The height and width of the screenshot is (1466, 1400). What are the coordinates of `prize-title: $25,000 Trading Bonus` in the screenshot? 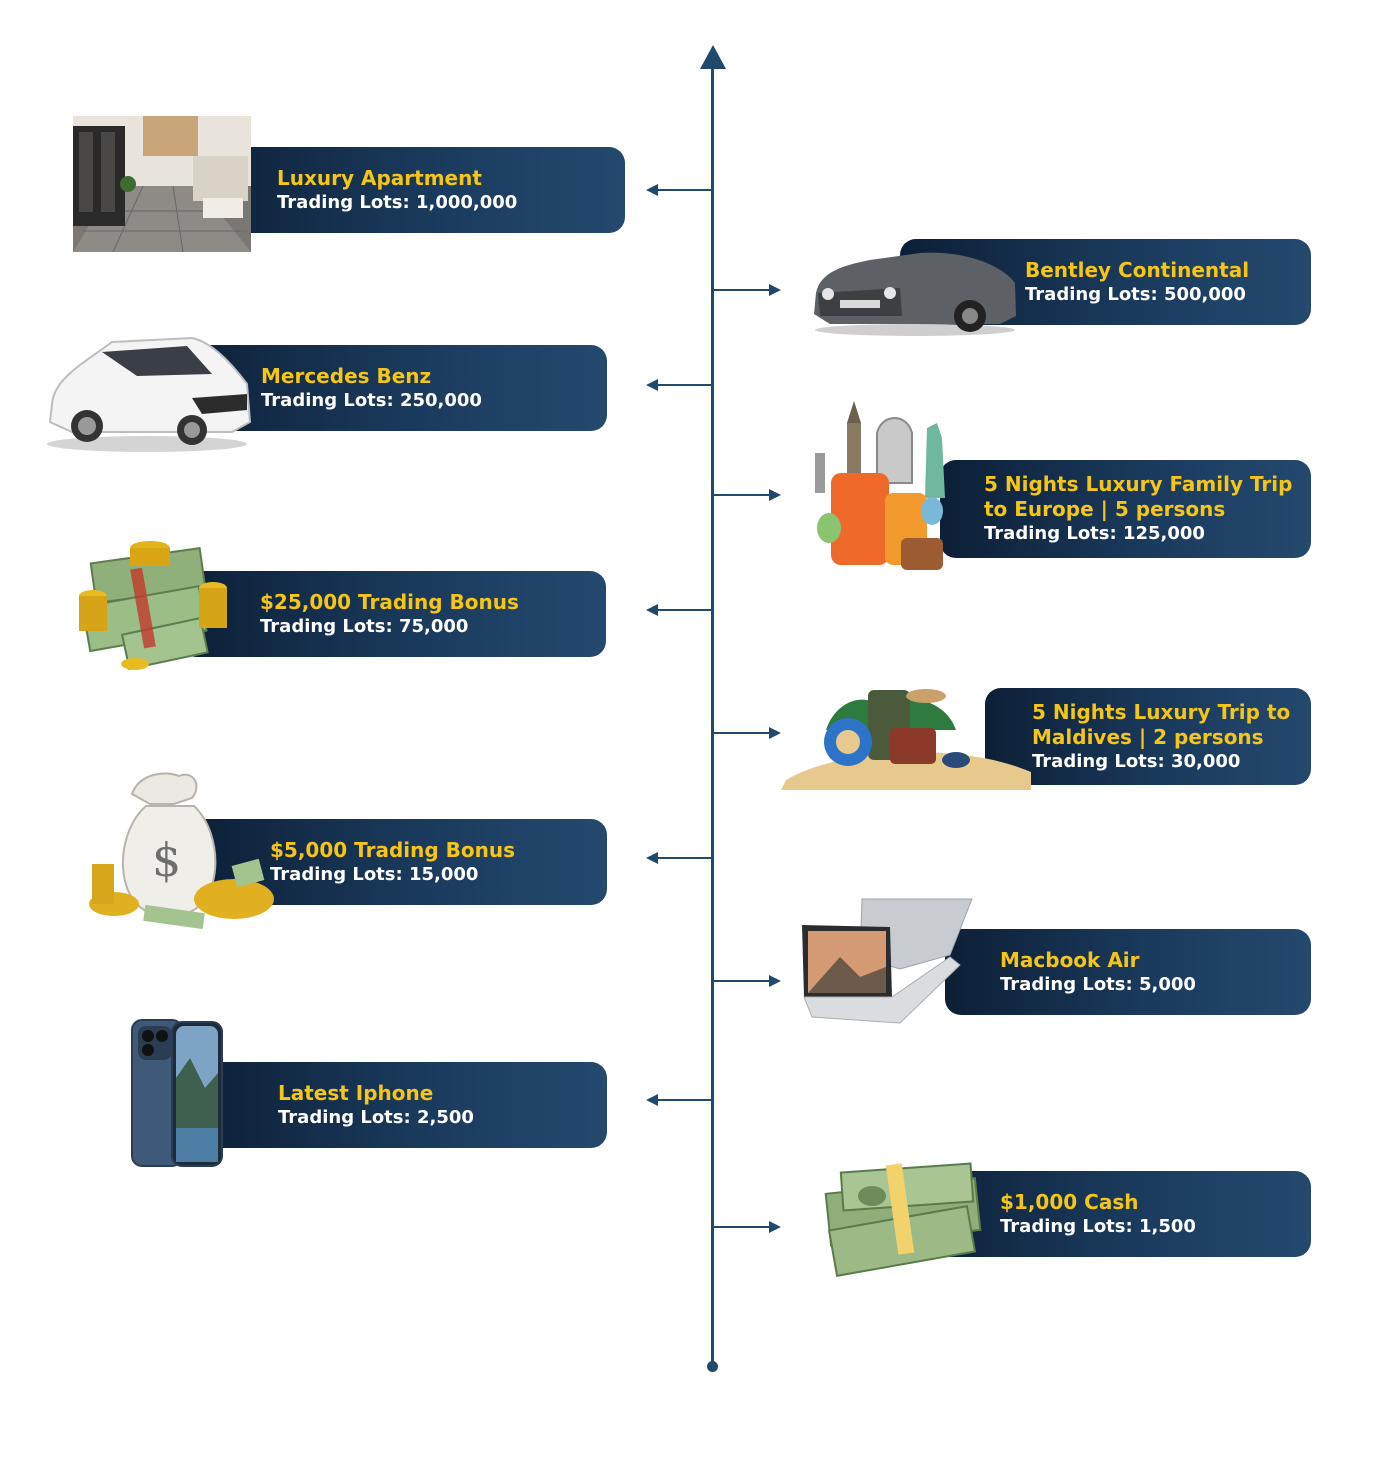 It's located at (389, 601).